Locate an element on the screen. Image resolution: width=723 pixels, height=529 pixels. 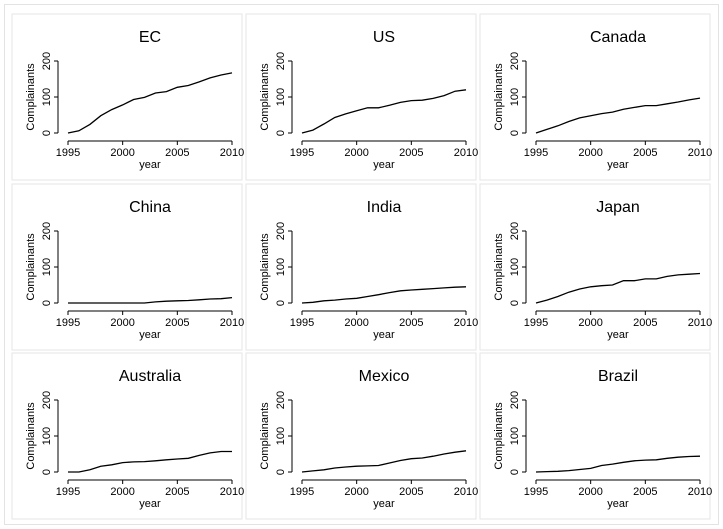
panel-title: US is located at coordinates (384, 37).